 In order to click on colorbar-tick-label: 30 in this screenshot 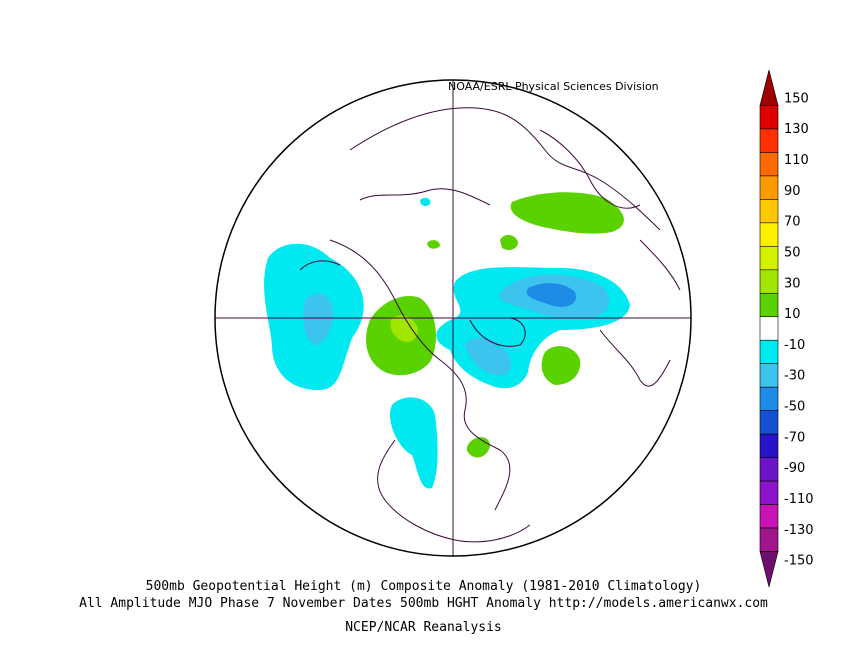, I will do `click(792, 283)`.